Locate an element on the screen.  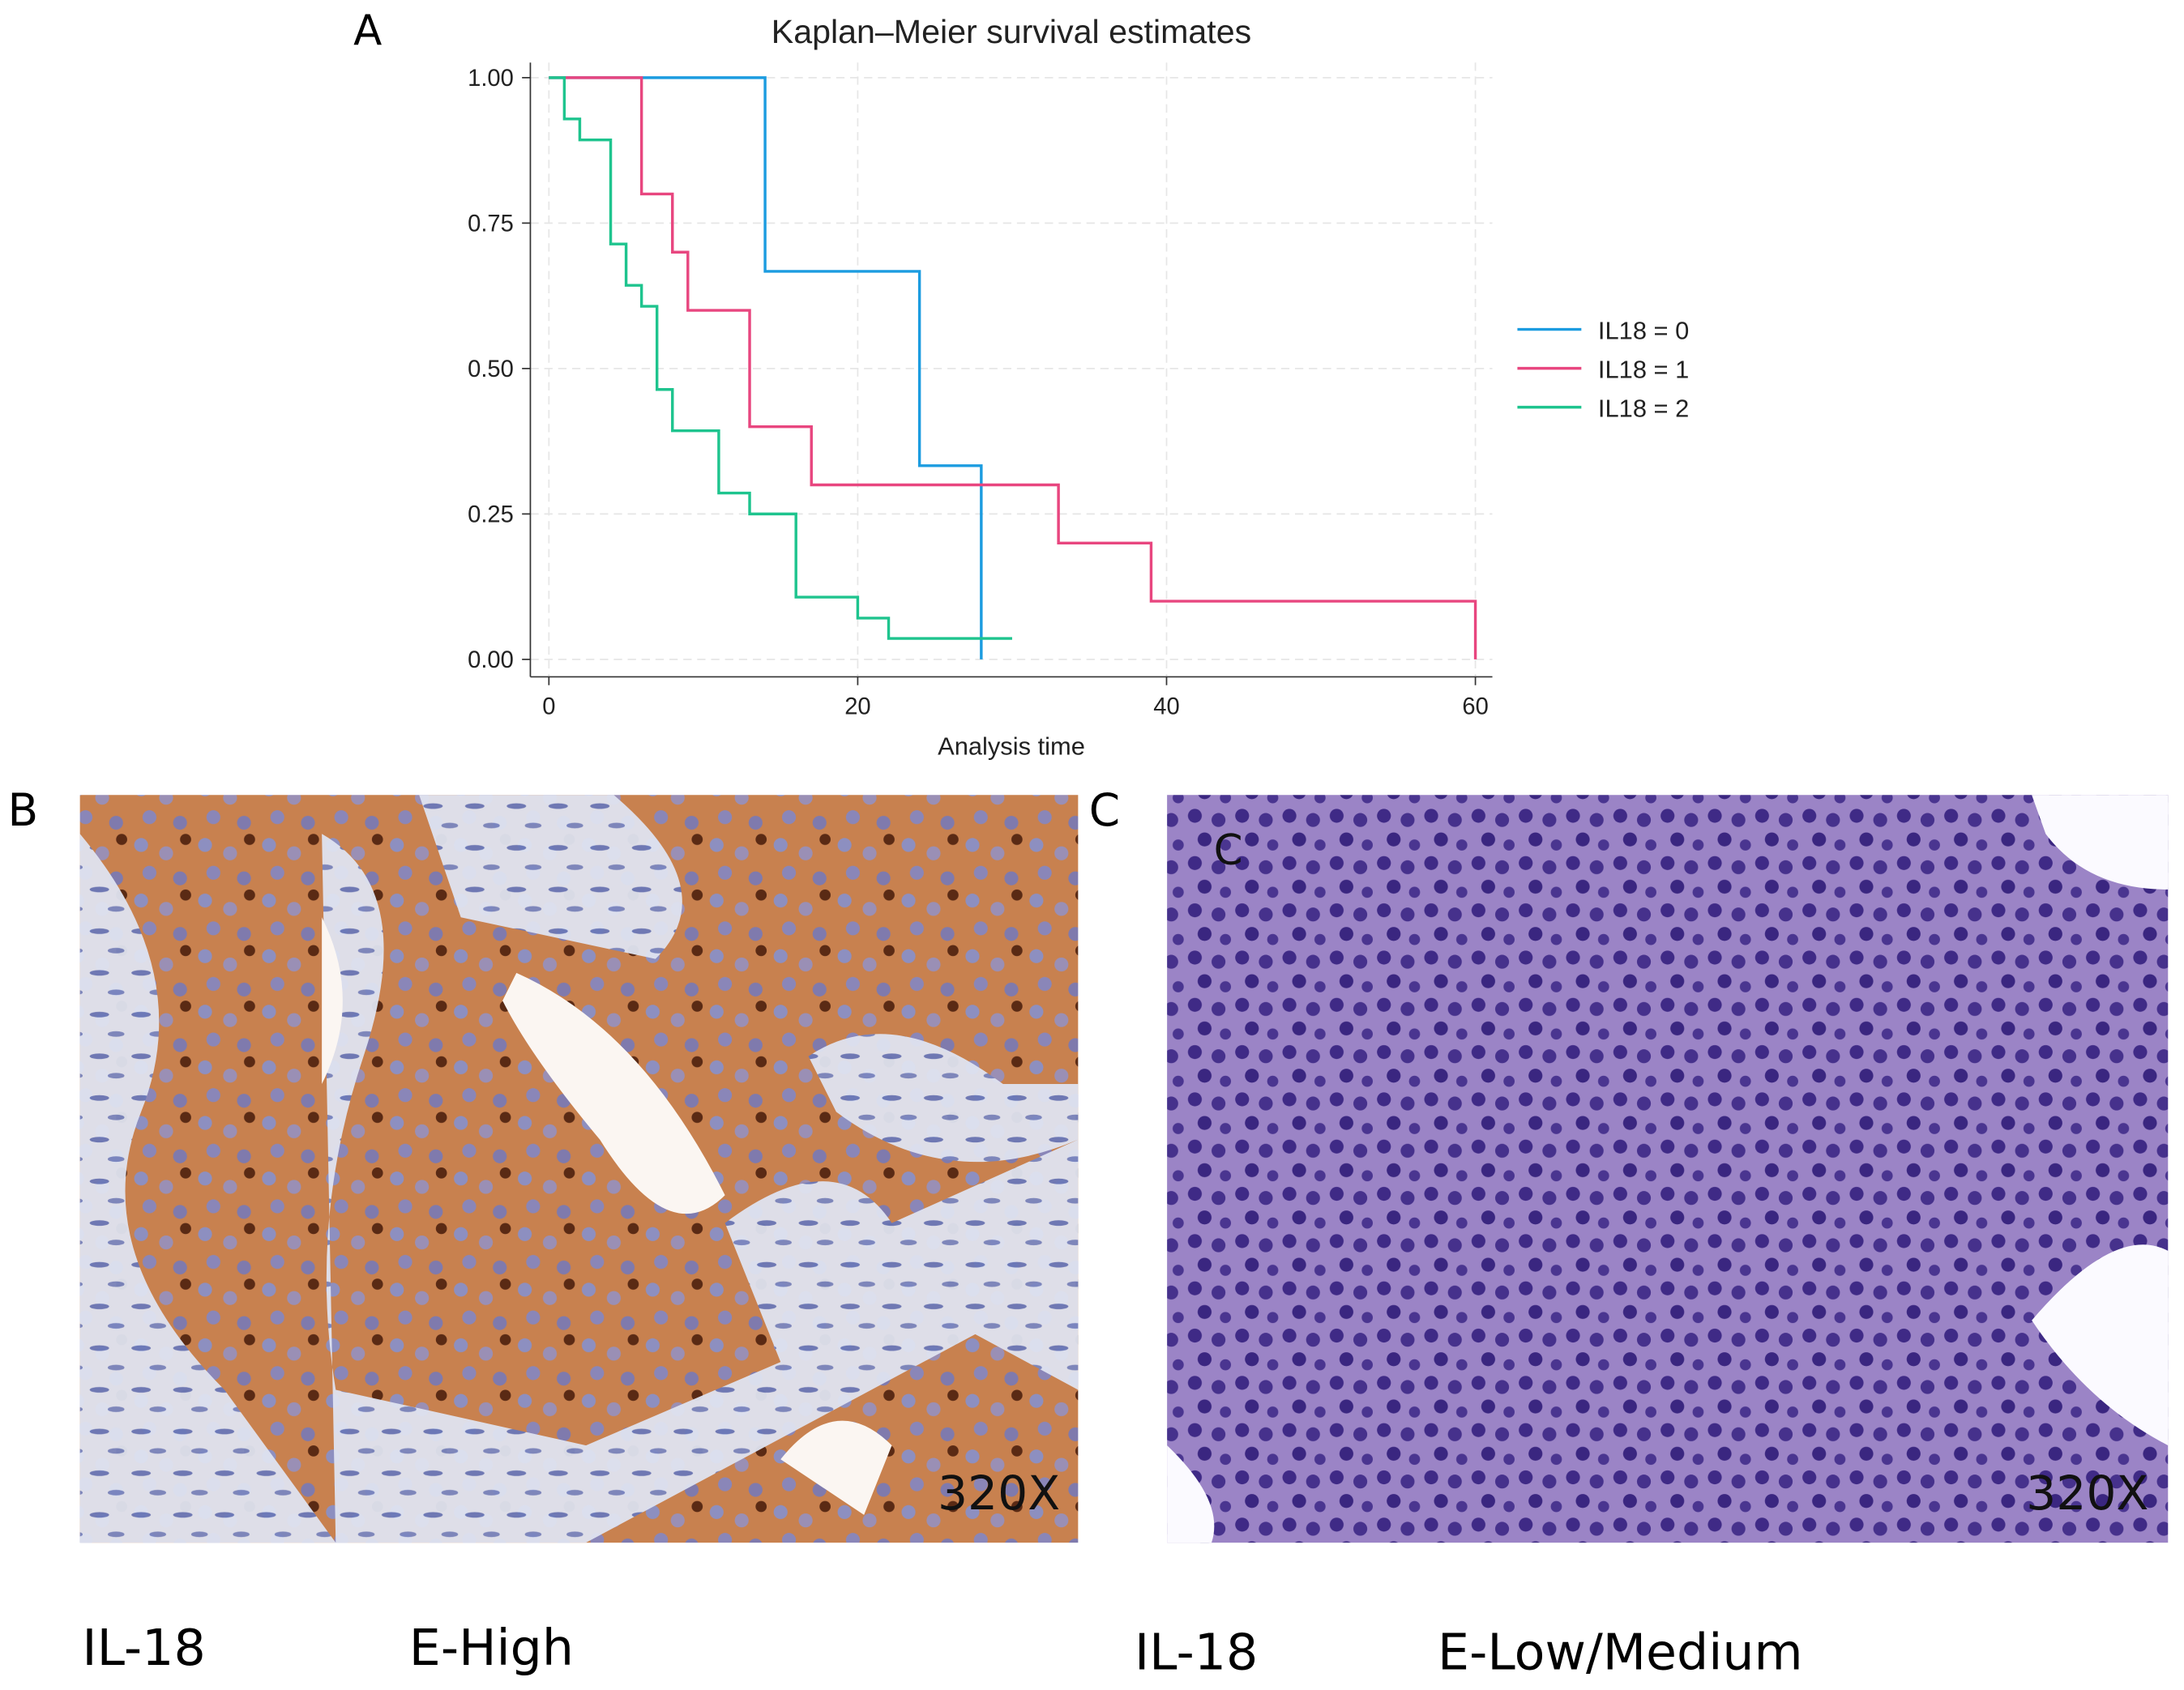
panel-label: B is located at coordinates (22, 810).